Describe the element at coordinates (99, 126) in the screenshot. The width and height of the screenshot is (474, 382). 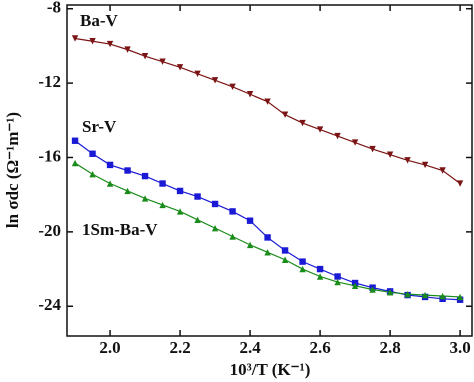
I see `series-label: Sr-V` at that location.